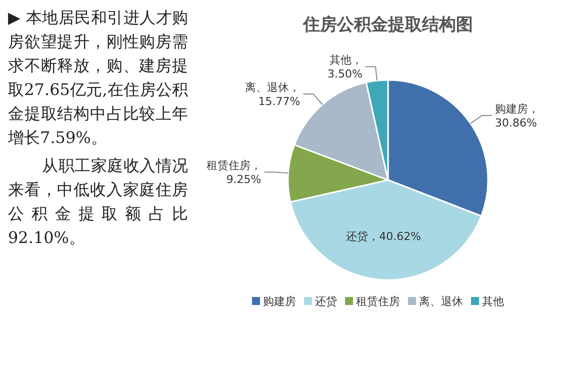 The image size is (583, 381). Describe the element at coordinates (517, 116) in the screenshot. I see `data-label: 购建房，30.86%` at that location.